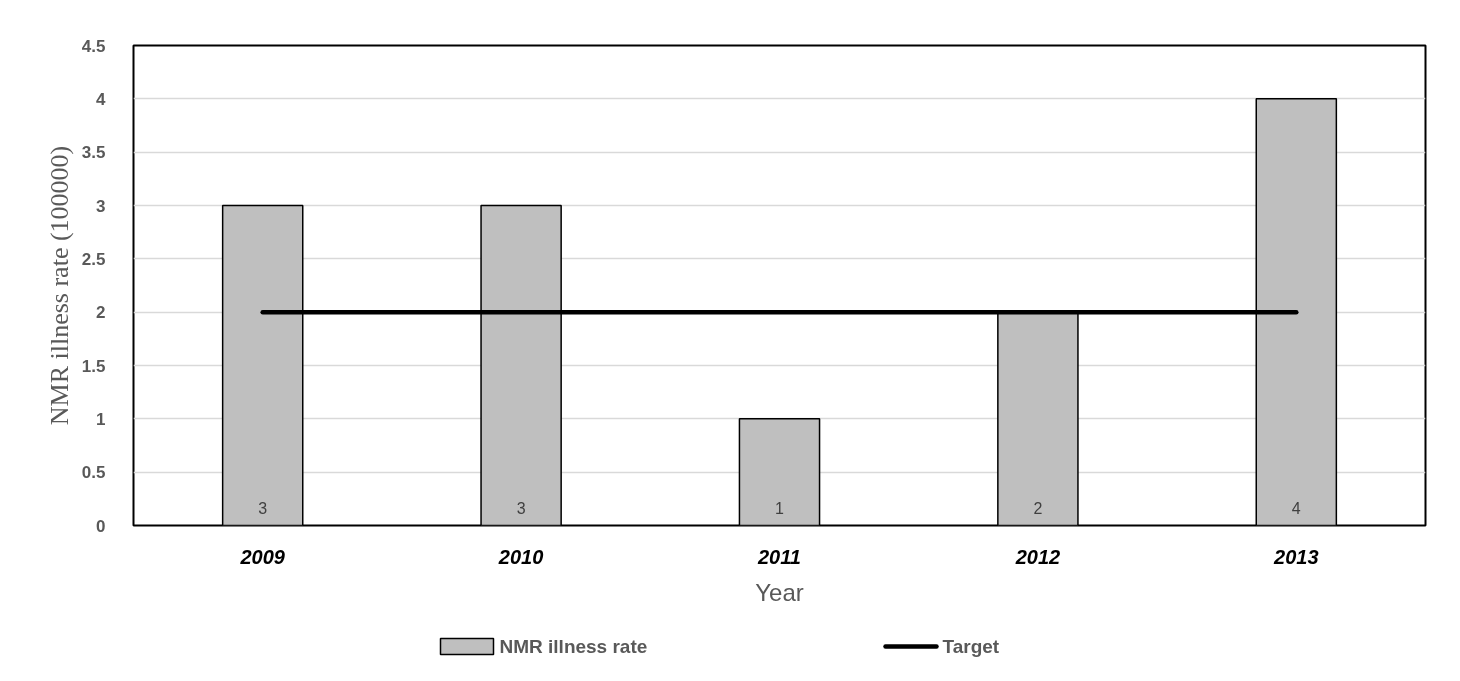 This screenshot has width=1460, height=681. I want to click on x-tick-label: 2012, so click(1037, 556).